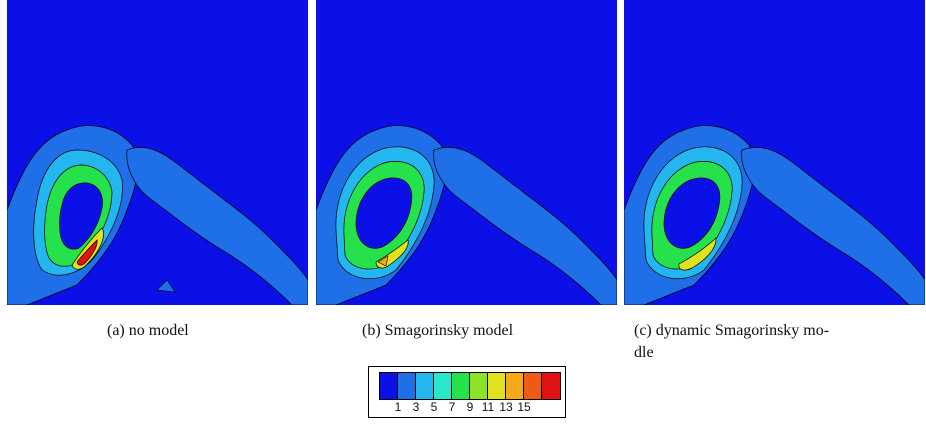 Image resolution: width=926 pixels, height=446 pixels. I want to click on colorbar-legend: 1 3 5 7 9 11 13 15, so click(467, 392).